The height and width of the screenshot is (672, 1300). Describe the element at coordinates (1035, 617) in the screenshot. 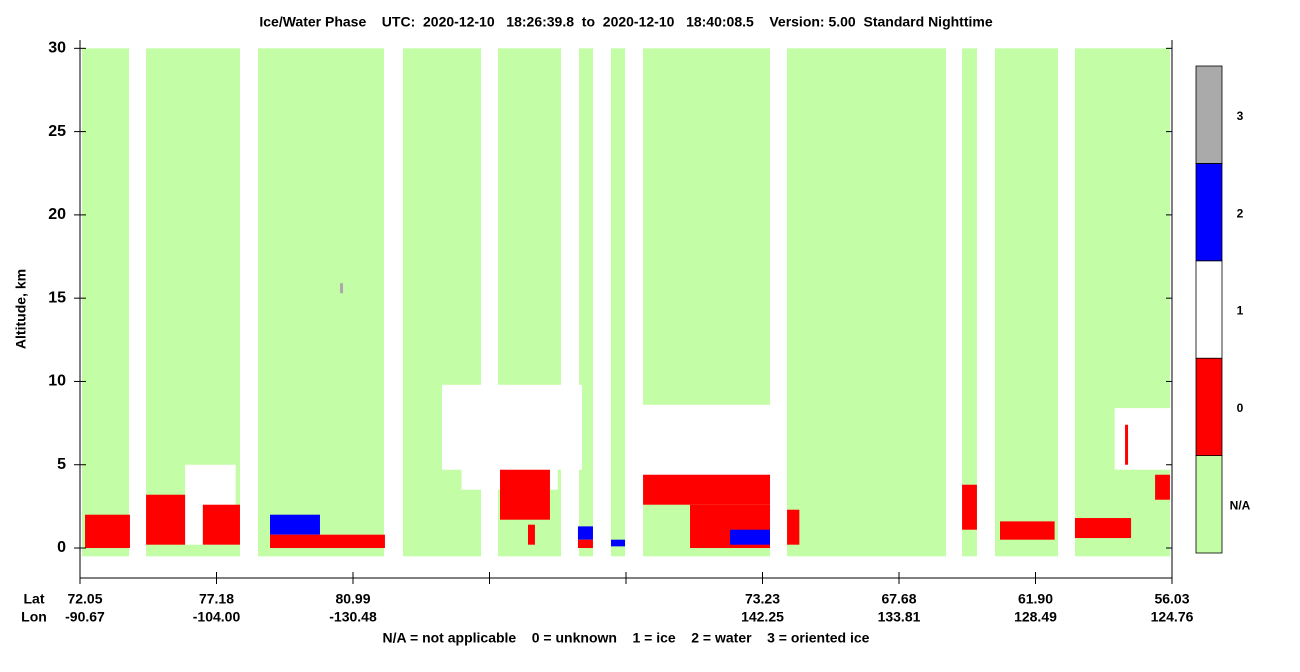

I see `lon-tick-label: 128.49` at that location.